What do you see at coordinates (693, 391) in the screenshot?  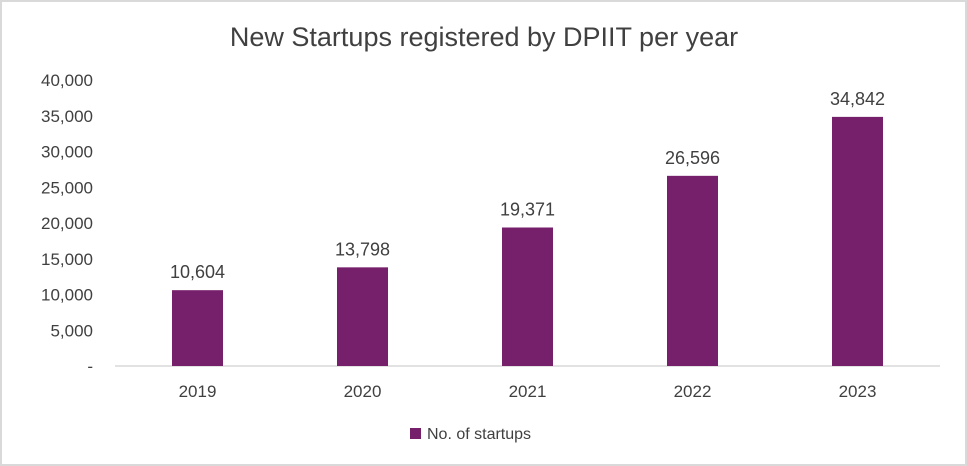 I see `x-tick-label-2022: 2022` at bounding box center [693, 391].